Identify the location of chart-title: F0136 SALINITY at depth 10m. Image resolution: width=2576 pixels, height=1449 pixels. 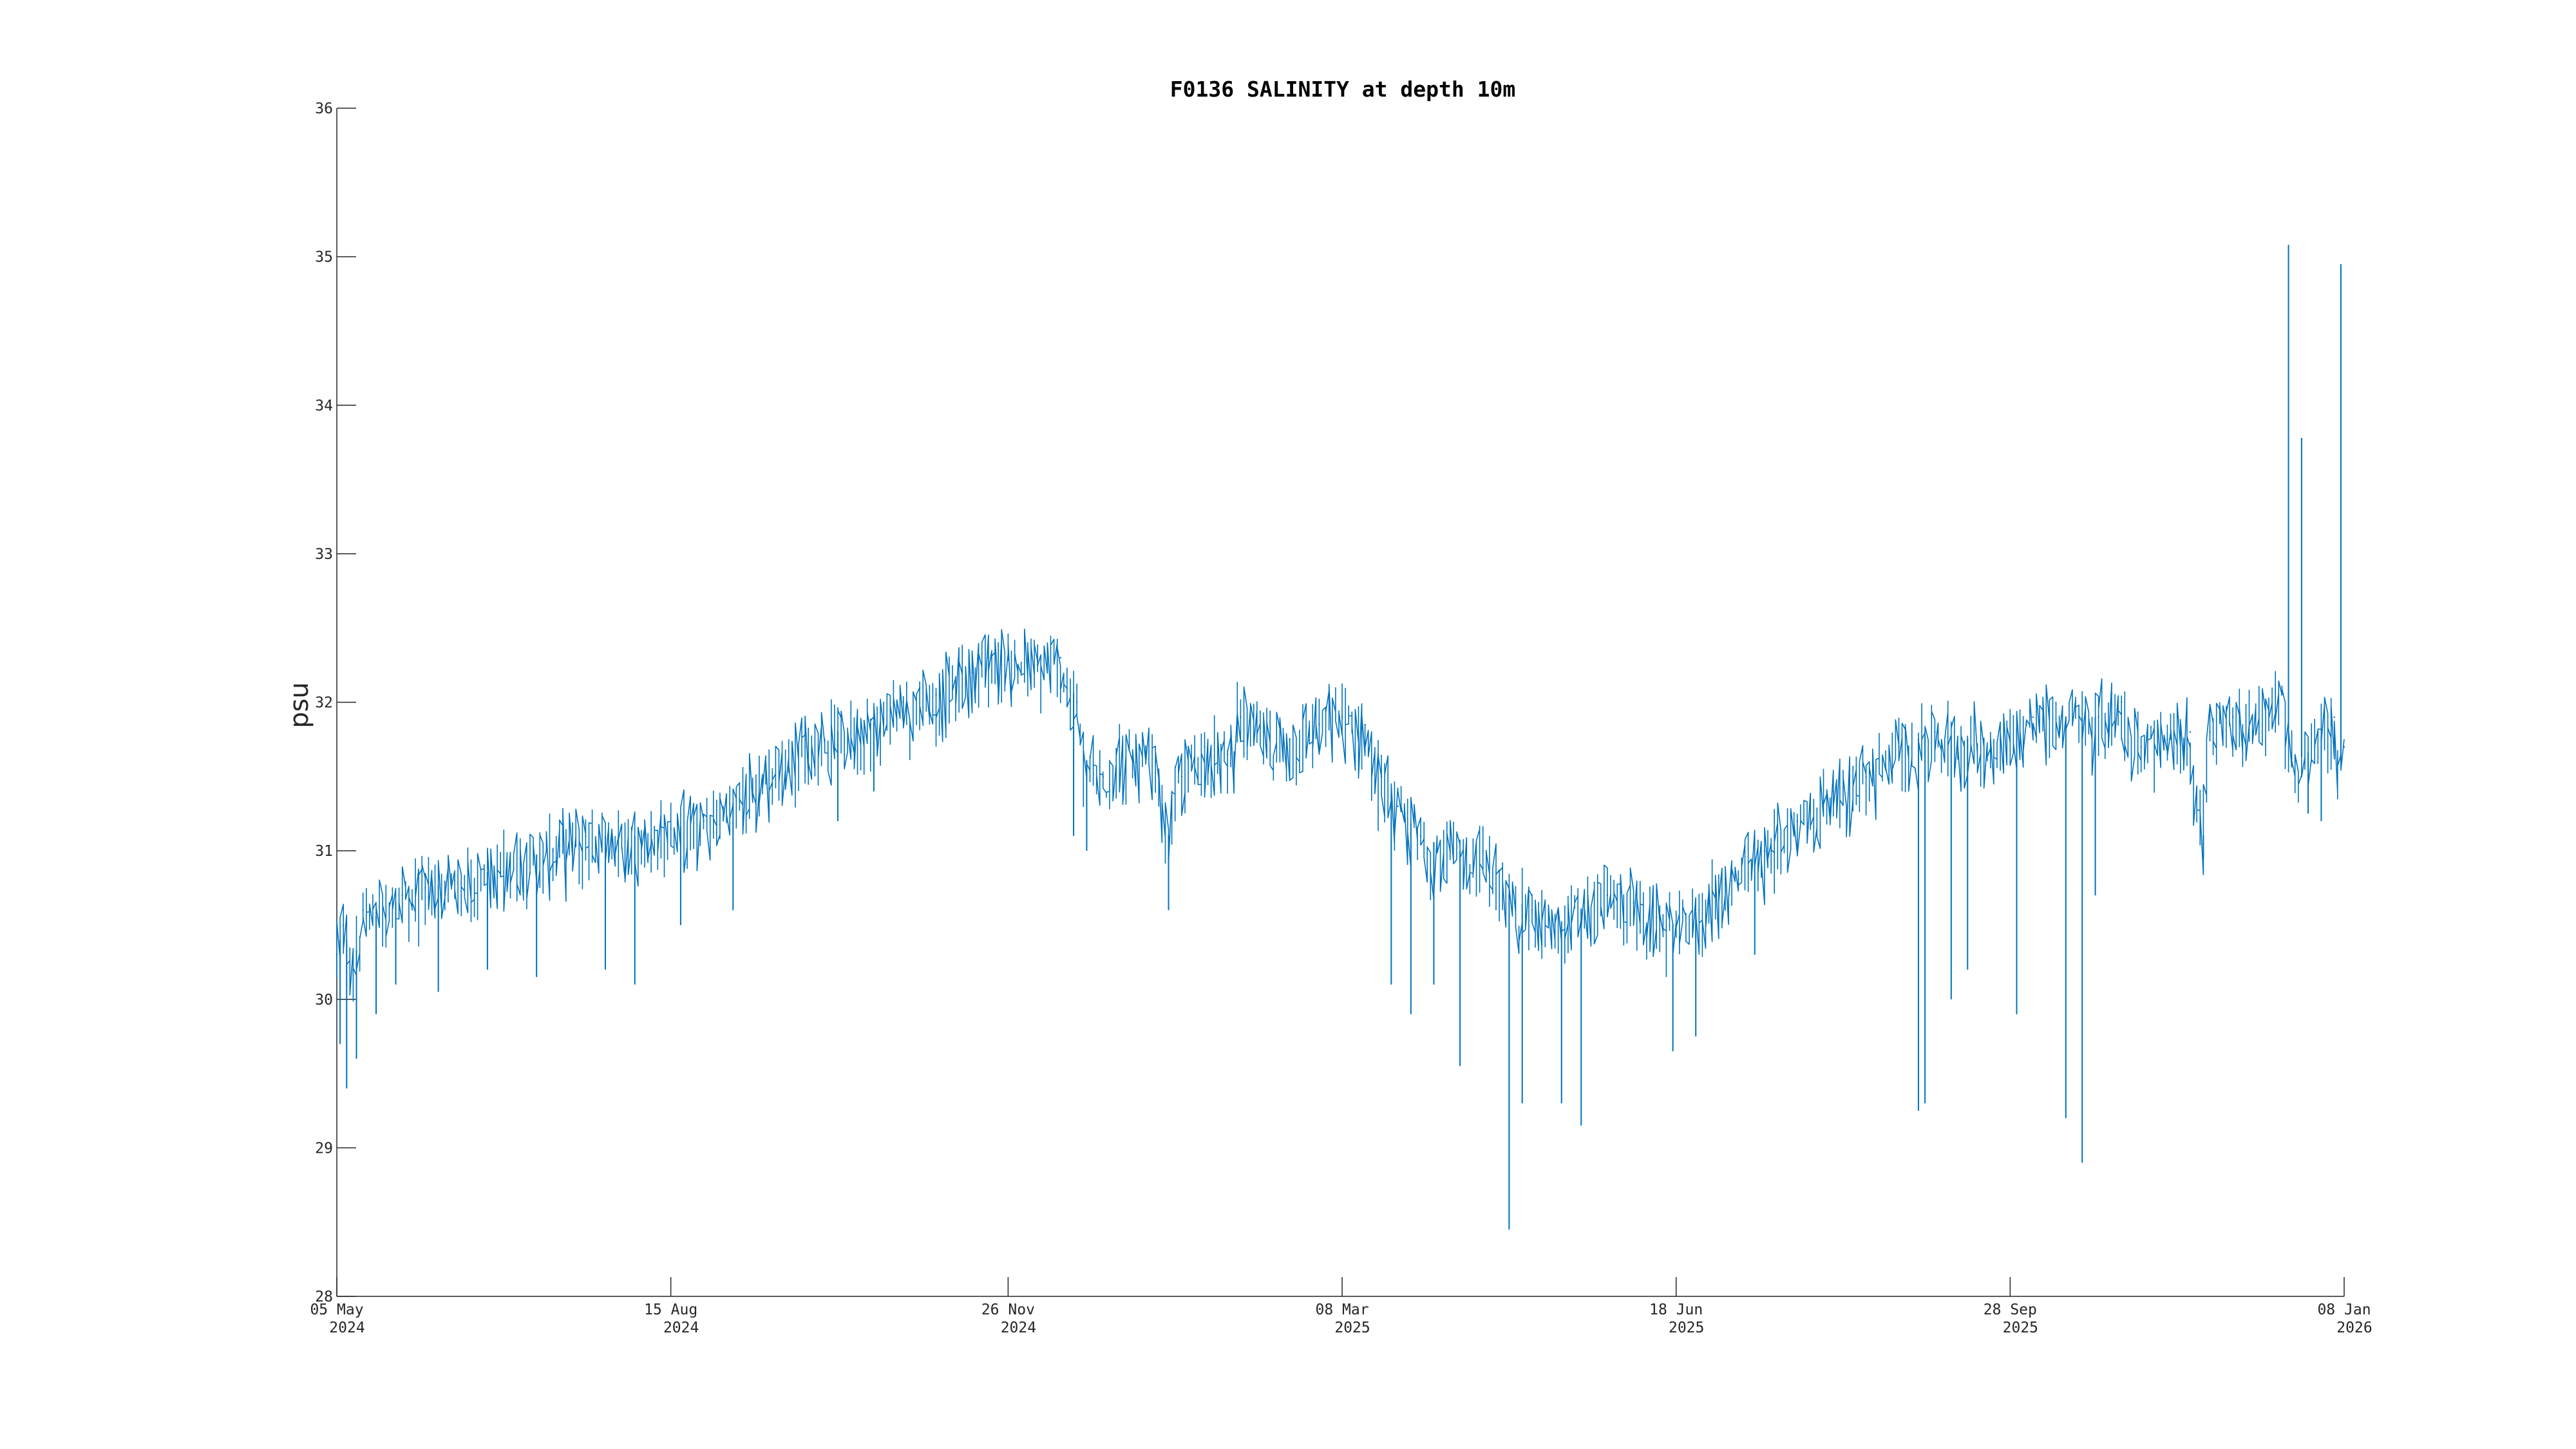
(1343, 89).